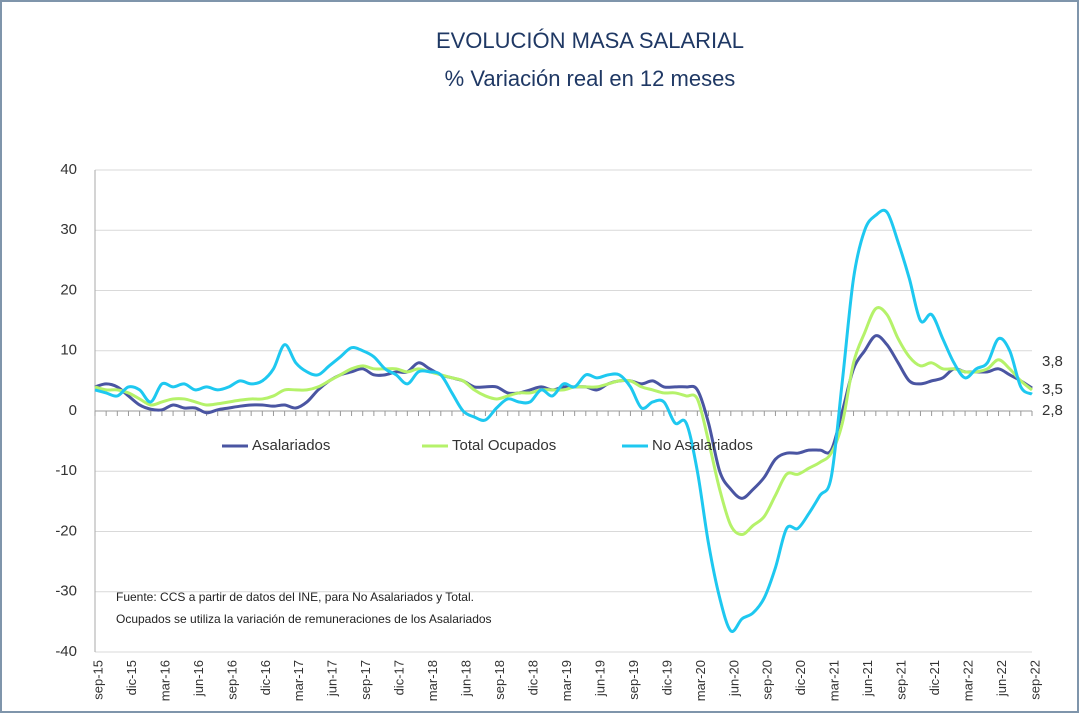 This screenshot has width=1079, height=713. What do you see at coordinates (1052, 410) in the screenshot?
I see `value-label: 2,8` at bounding box center [1052, 410].